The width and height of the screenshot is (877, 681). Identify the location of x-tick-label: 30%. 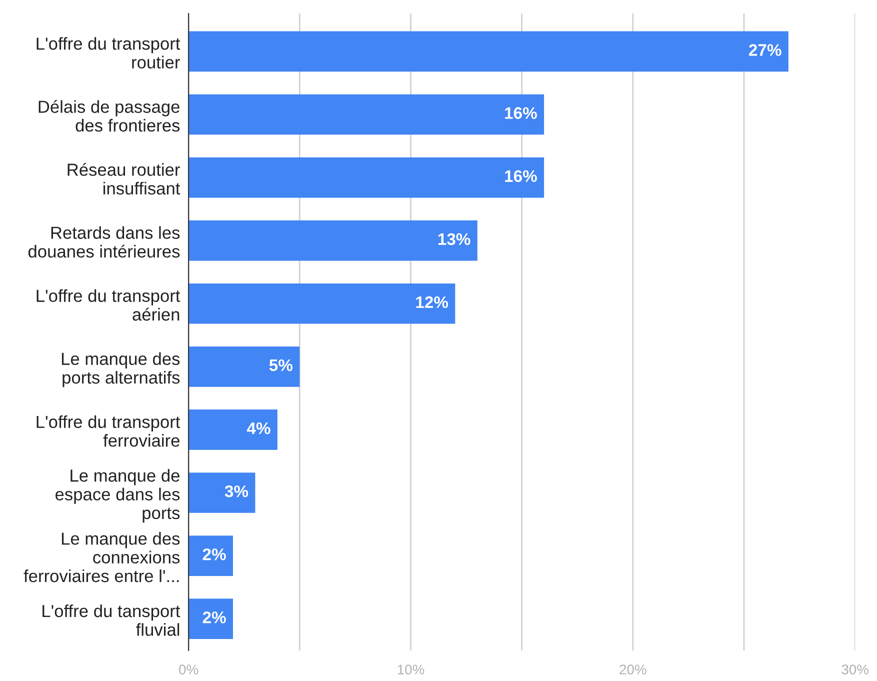
(855, 669).